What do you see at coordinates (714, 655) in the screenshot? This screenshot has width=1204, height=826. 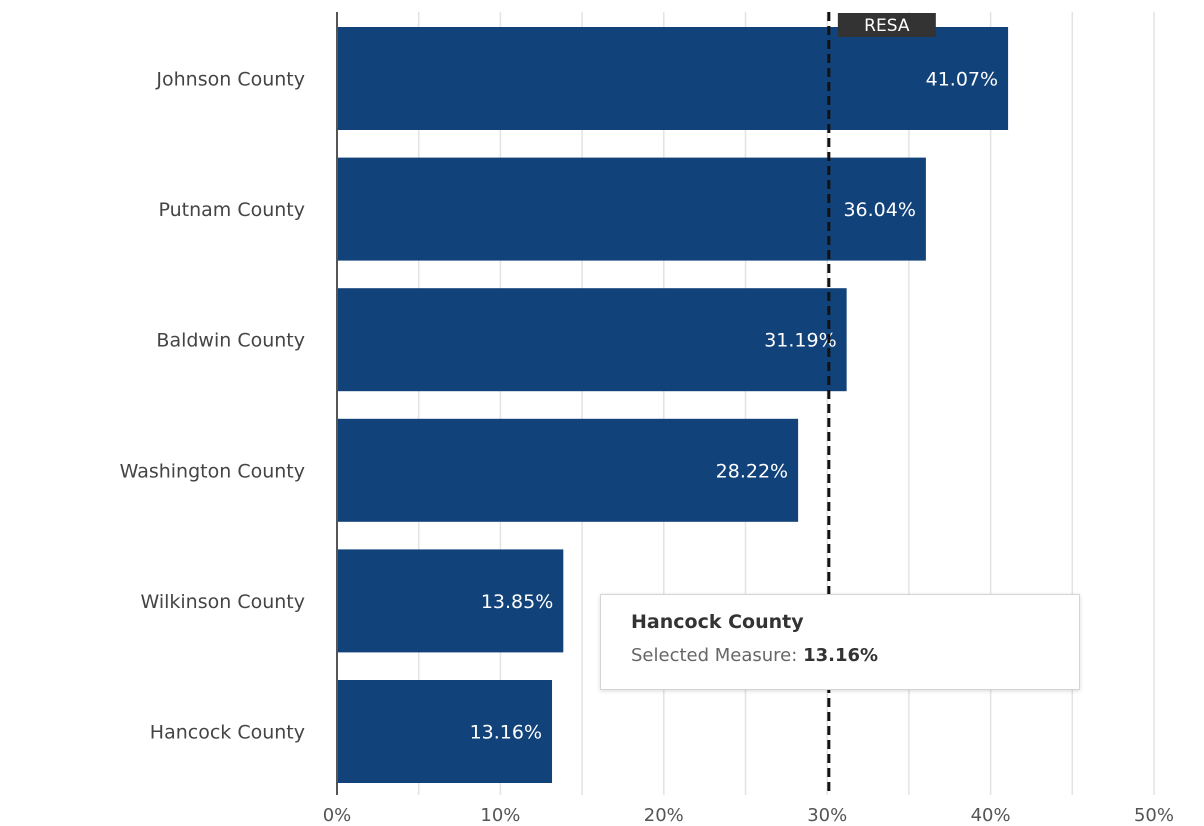 I see `tooltip-measure-label: Selected Measure:` at bounding box center [714, 655].